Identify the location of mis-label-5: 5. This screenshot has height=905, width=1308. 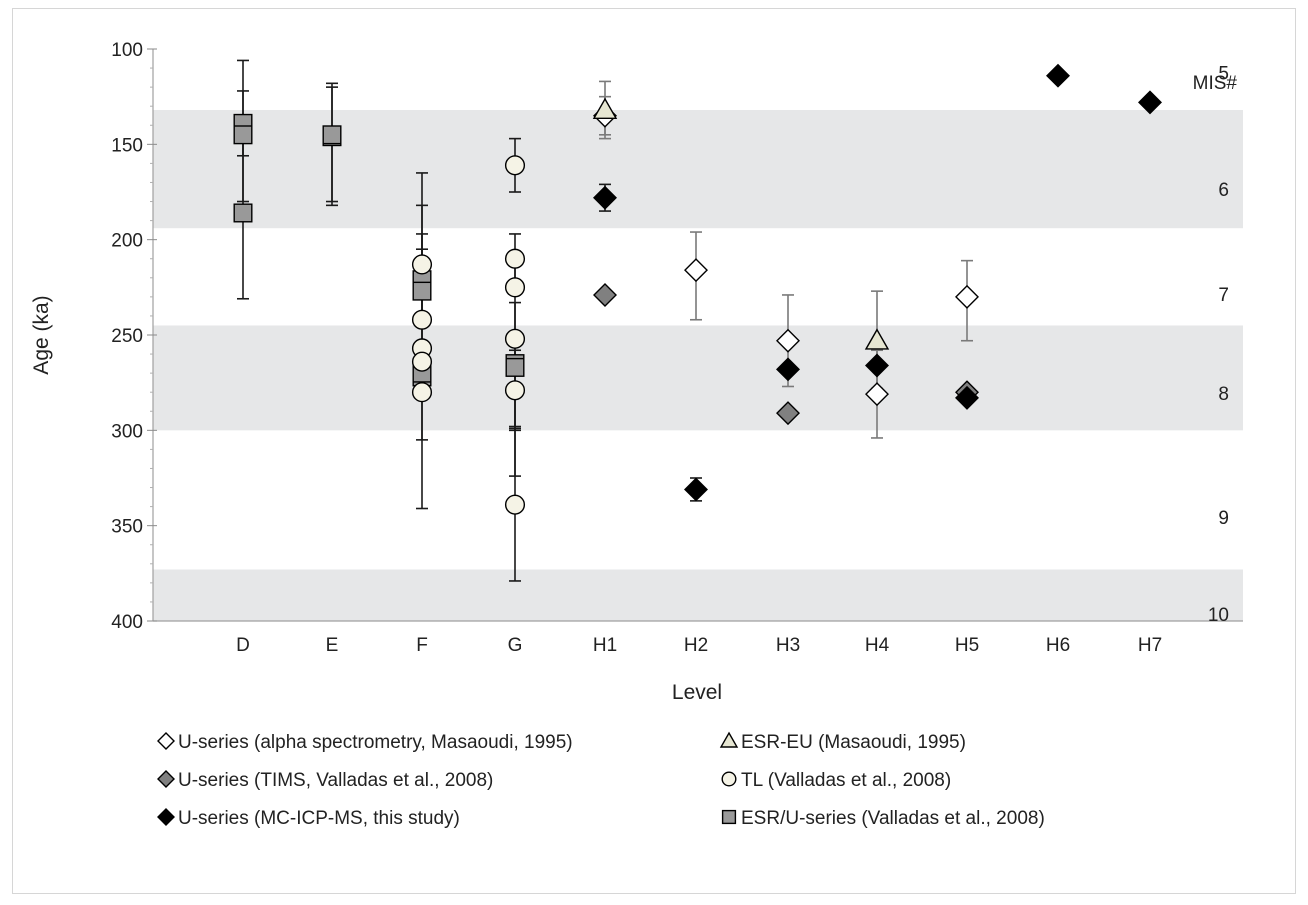
(1223, 74).